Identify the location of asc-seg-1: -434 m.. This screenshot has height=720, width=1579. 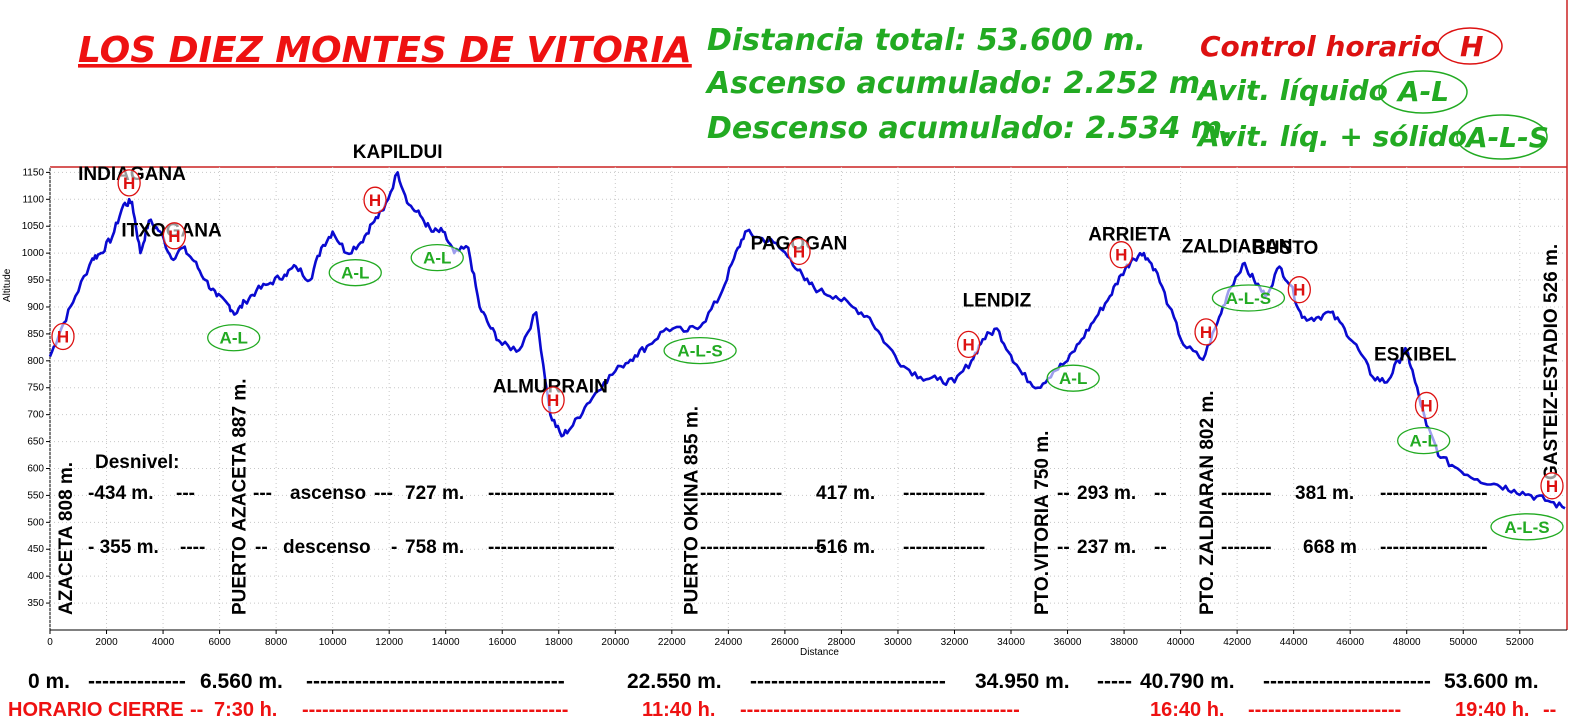
(120, 493).